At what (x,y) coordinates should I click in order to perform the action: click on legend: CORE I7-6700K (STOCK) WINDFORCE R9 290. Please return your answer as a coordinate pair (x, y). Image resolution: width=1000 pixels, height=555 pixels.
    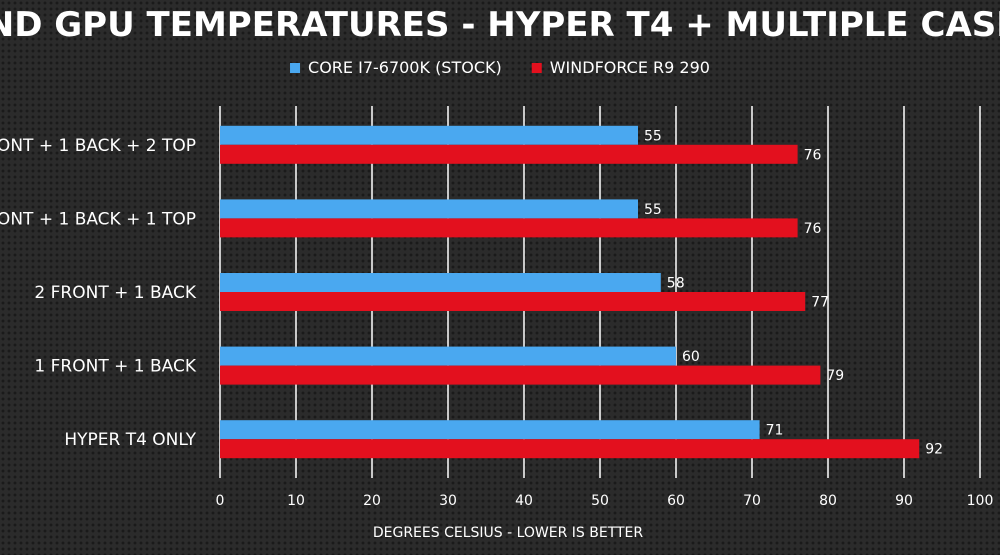
    Looking at the image, I should click on (500, 67).